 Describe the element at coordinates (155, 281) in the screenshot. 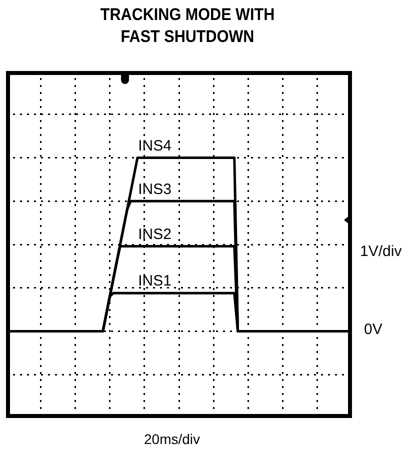

I see `series-label: INS1` at that location.